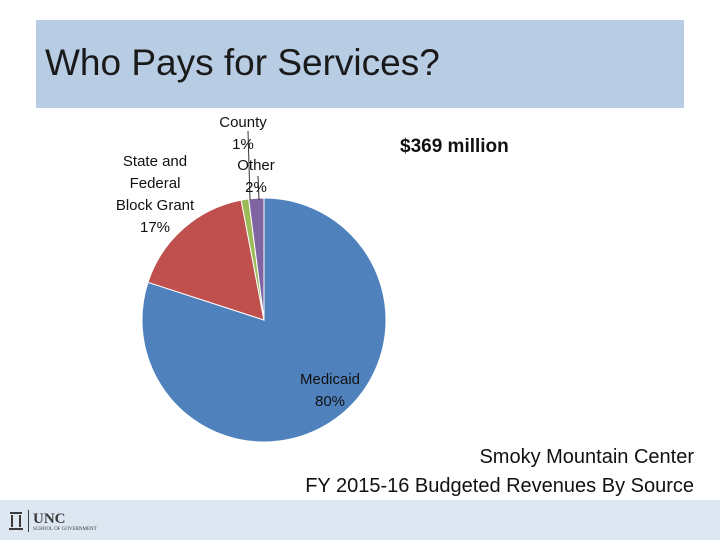 The image size is (720, 540). What do you see at coordinates (360, 520) in the screenshot?
I see `footer-band` at bounding box center [360, 520].